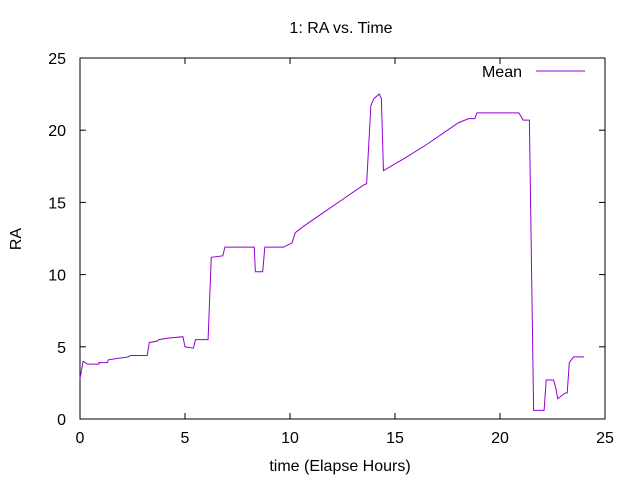 This screenshot has height=480, width=640. I want to click on y-tick-label: 0, so click(61, 420).